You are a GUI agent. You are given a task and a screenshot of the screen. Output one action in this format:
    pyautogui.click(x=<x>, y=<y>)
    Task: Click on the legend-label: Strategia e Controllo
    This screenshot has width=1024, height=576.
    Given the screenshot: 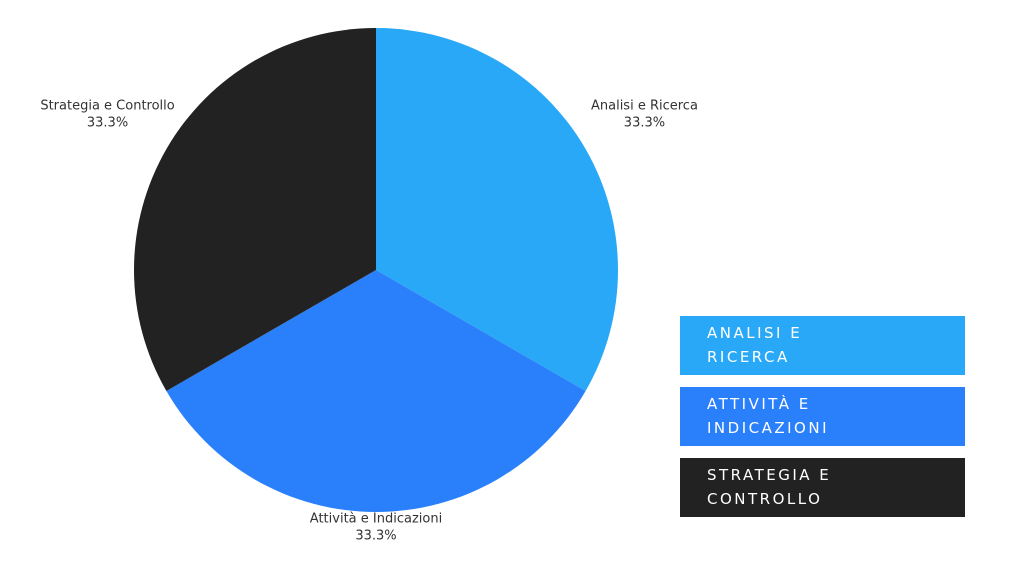 What is the action you would take?
    pyautogui.click(x=769, y=487)
    